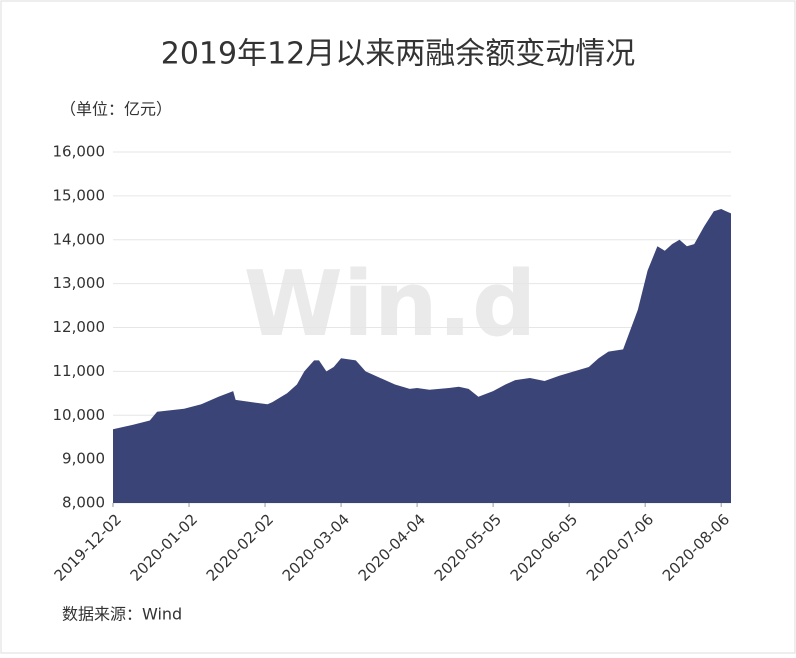 The image size is (796, 658). What do you see at coordinates (79, 239) in the screenshot?
I see `y-tick-label: 14,000` at bounding box center [79, 239].